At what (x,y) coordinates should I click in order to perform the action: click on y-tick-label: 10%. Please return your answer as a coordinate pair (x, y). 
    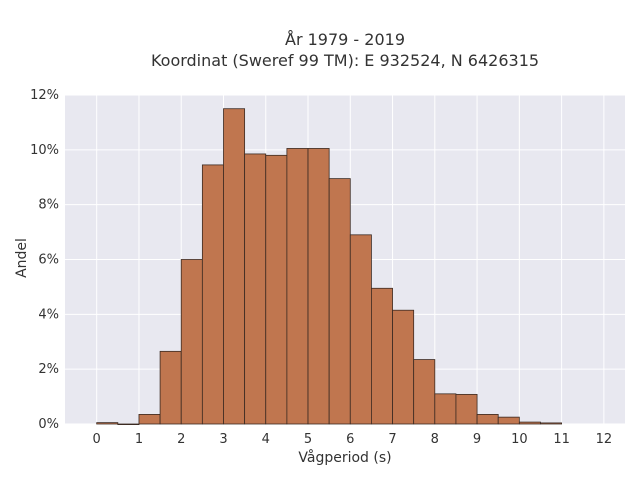
    Looking at the image, I should click on (44, 150).